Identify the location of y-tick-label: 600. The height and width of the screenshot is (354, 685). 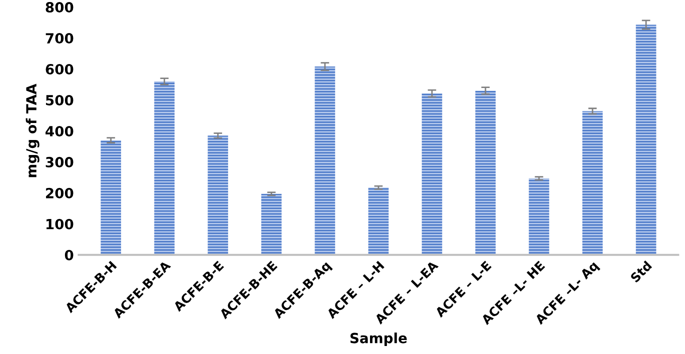
(60, 69).